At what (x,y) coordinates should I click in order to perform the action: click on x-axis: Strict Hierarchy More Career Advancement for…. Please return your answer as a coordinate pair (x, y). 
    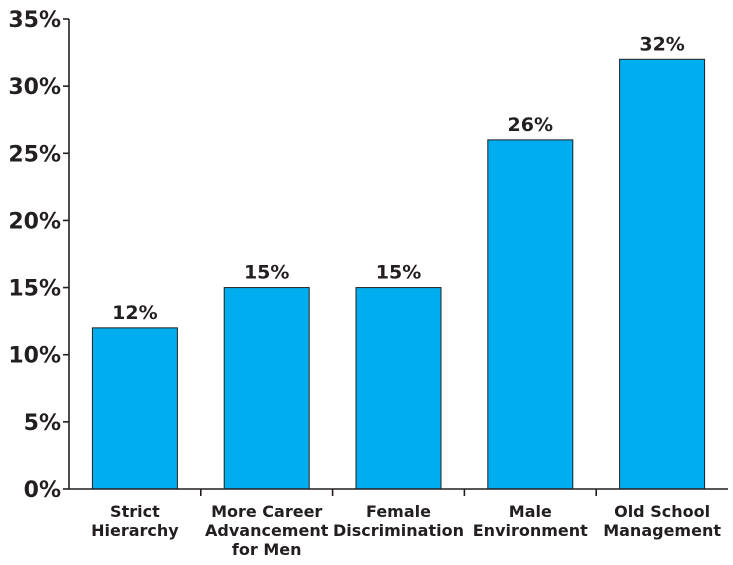
    Looking at the image, I should click on (398, 523).